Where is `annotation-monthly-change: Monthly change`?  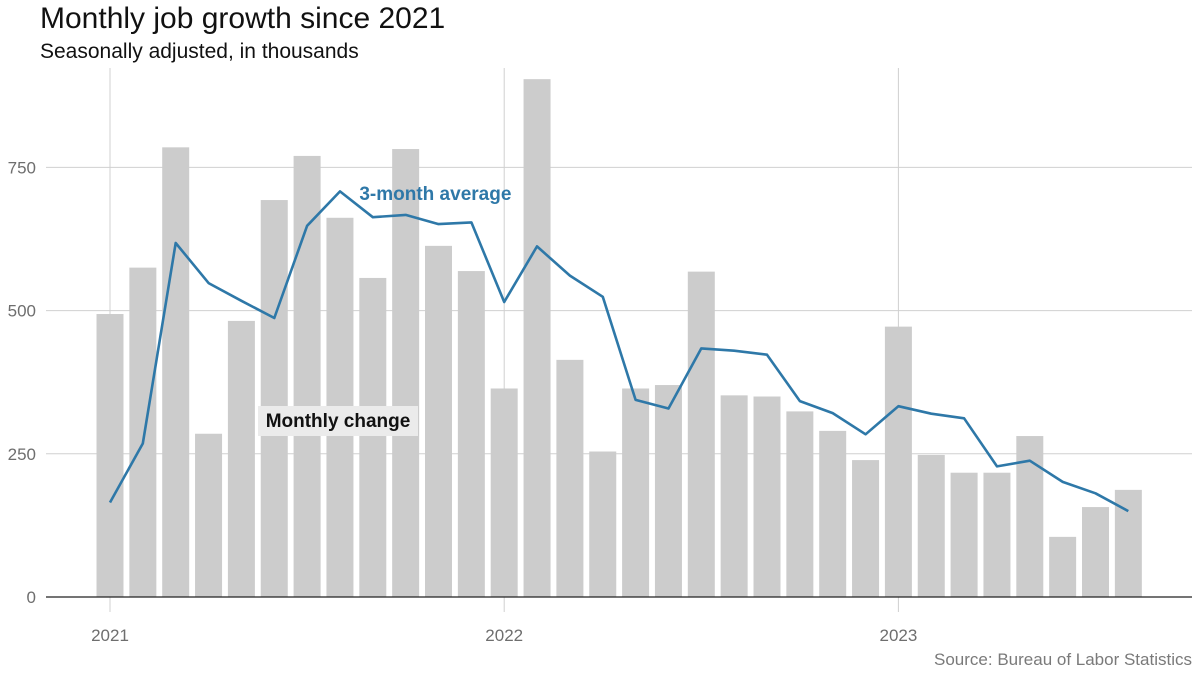 annotation-monthly-change: Monthly change is located at coordinates (338, 421).